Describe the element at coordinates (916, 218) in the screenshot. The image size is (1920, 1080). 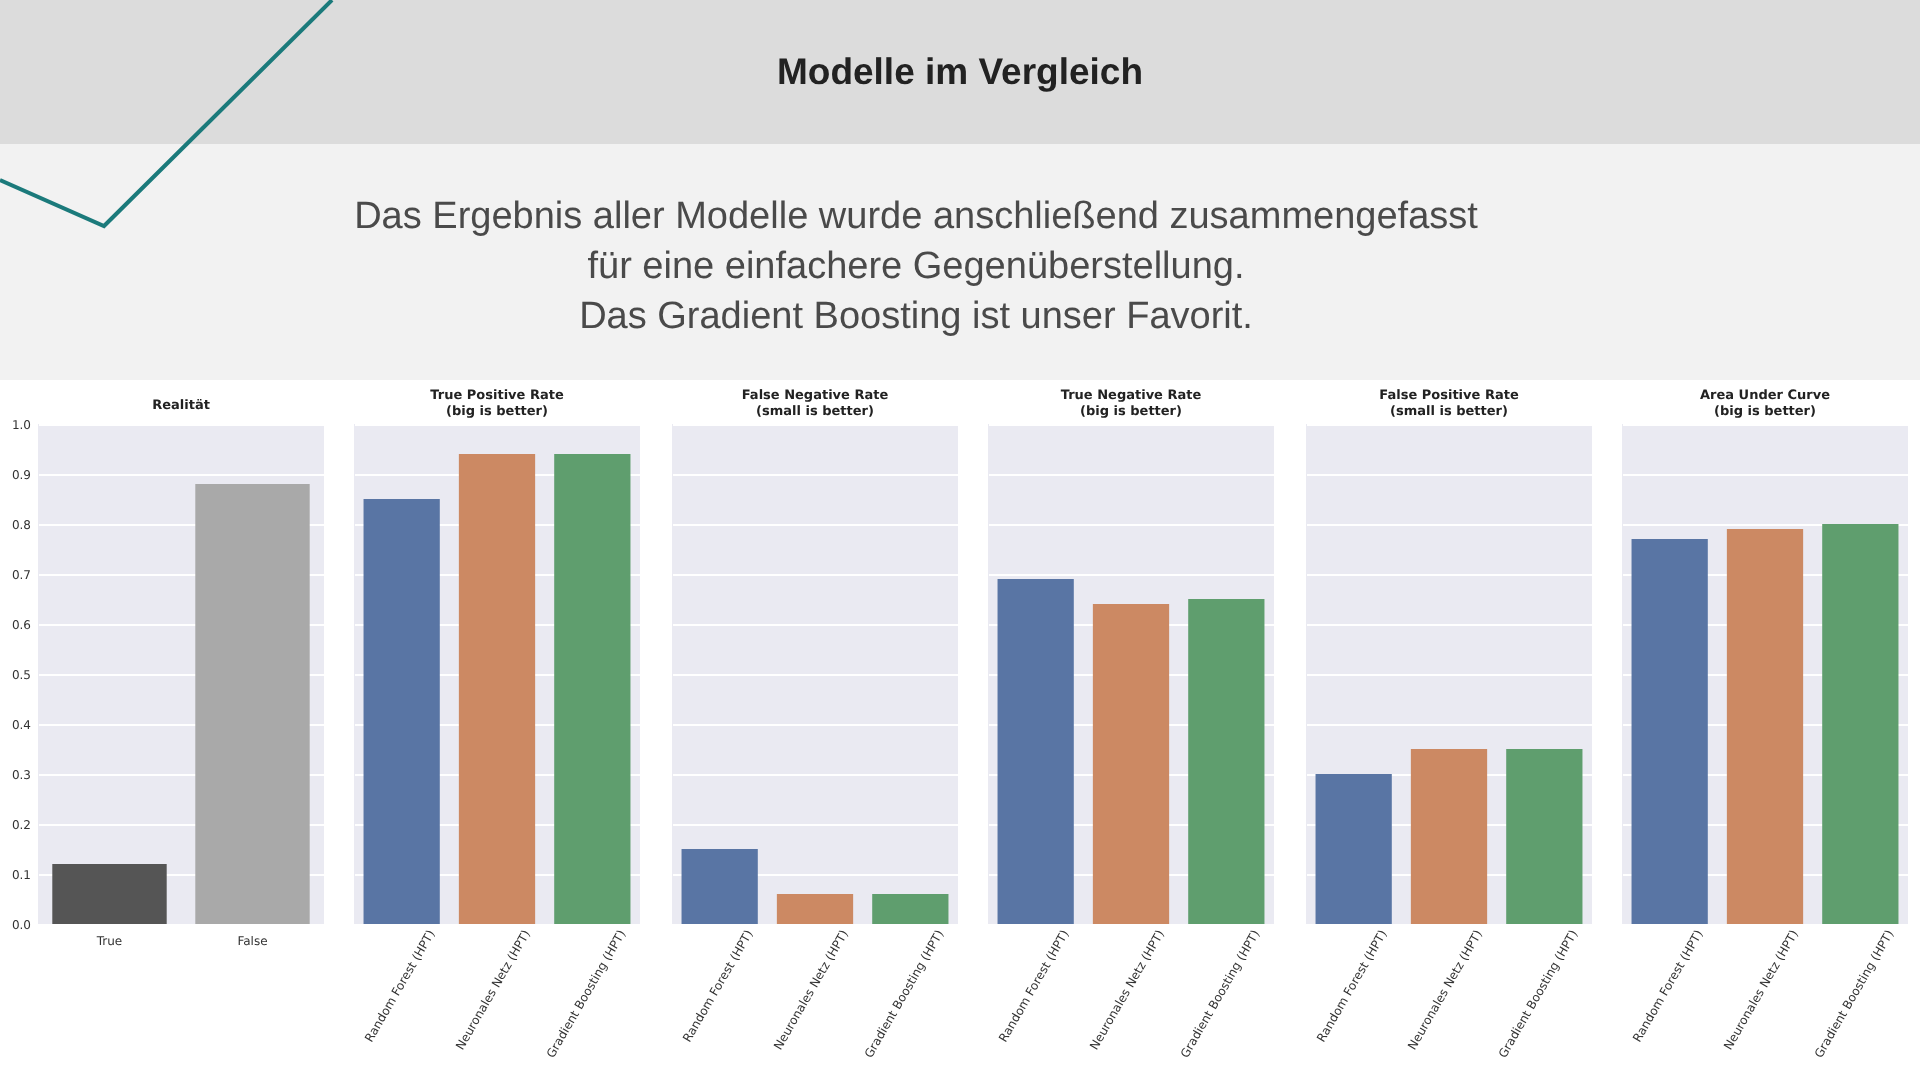
I see `text: Das Ergebnis aller Modelle wurde anschließend zusammengefasst` at that location.